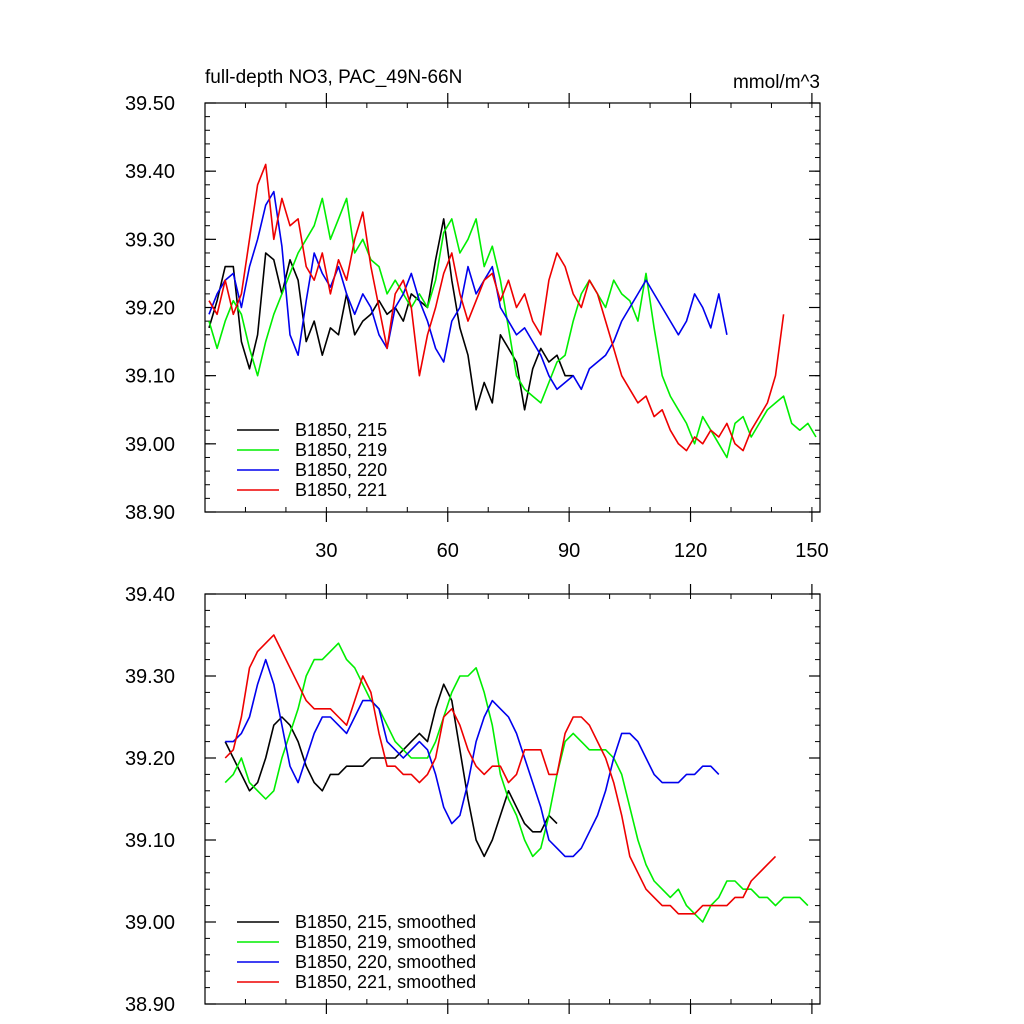 The height and width of the screenshot is (1024, 1024). I want to click on legend-label-4: B1850, 221, smoothed, so click(385, 982).